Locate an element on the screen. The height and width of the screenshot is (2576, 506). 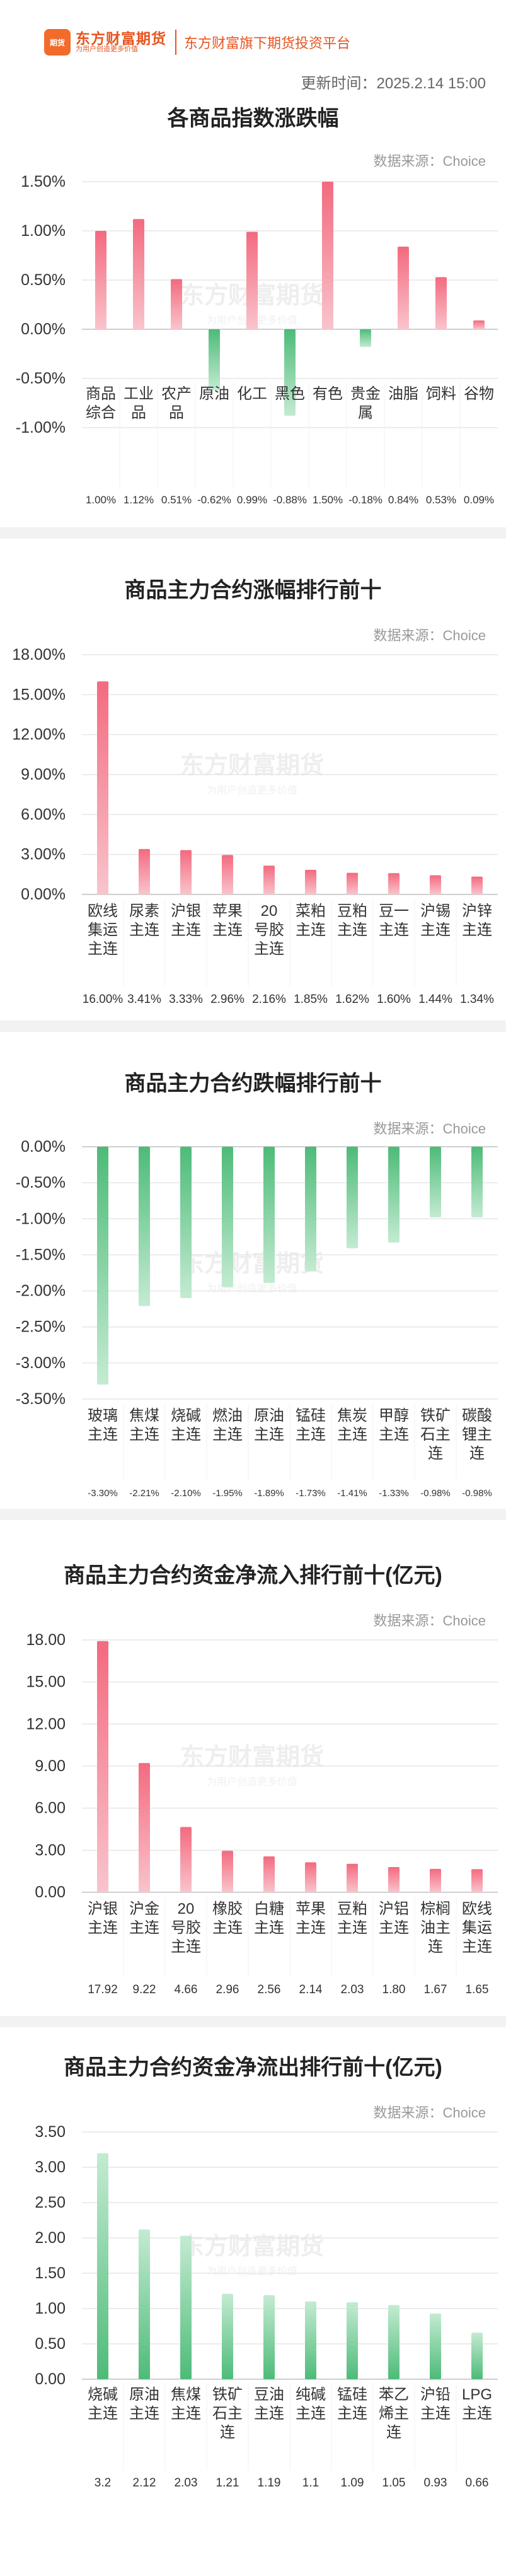
x-tick-label: 沪银 is located at coordinates (186, 911).